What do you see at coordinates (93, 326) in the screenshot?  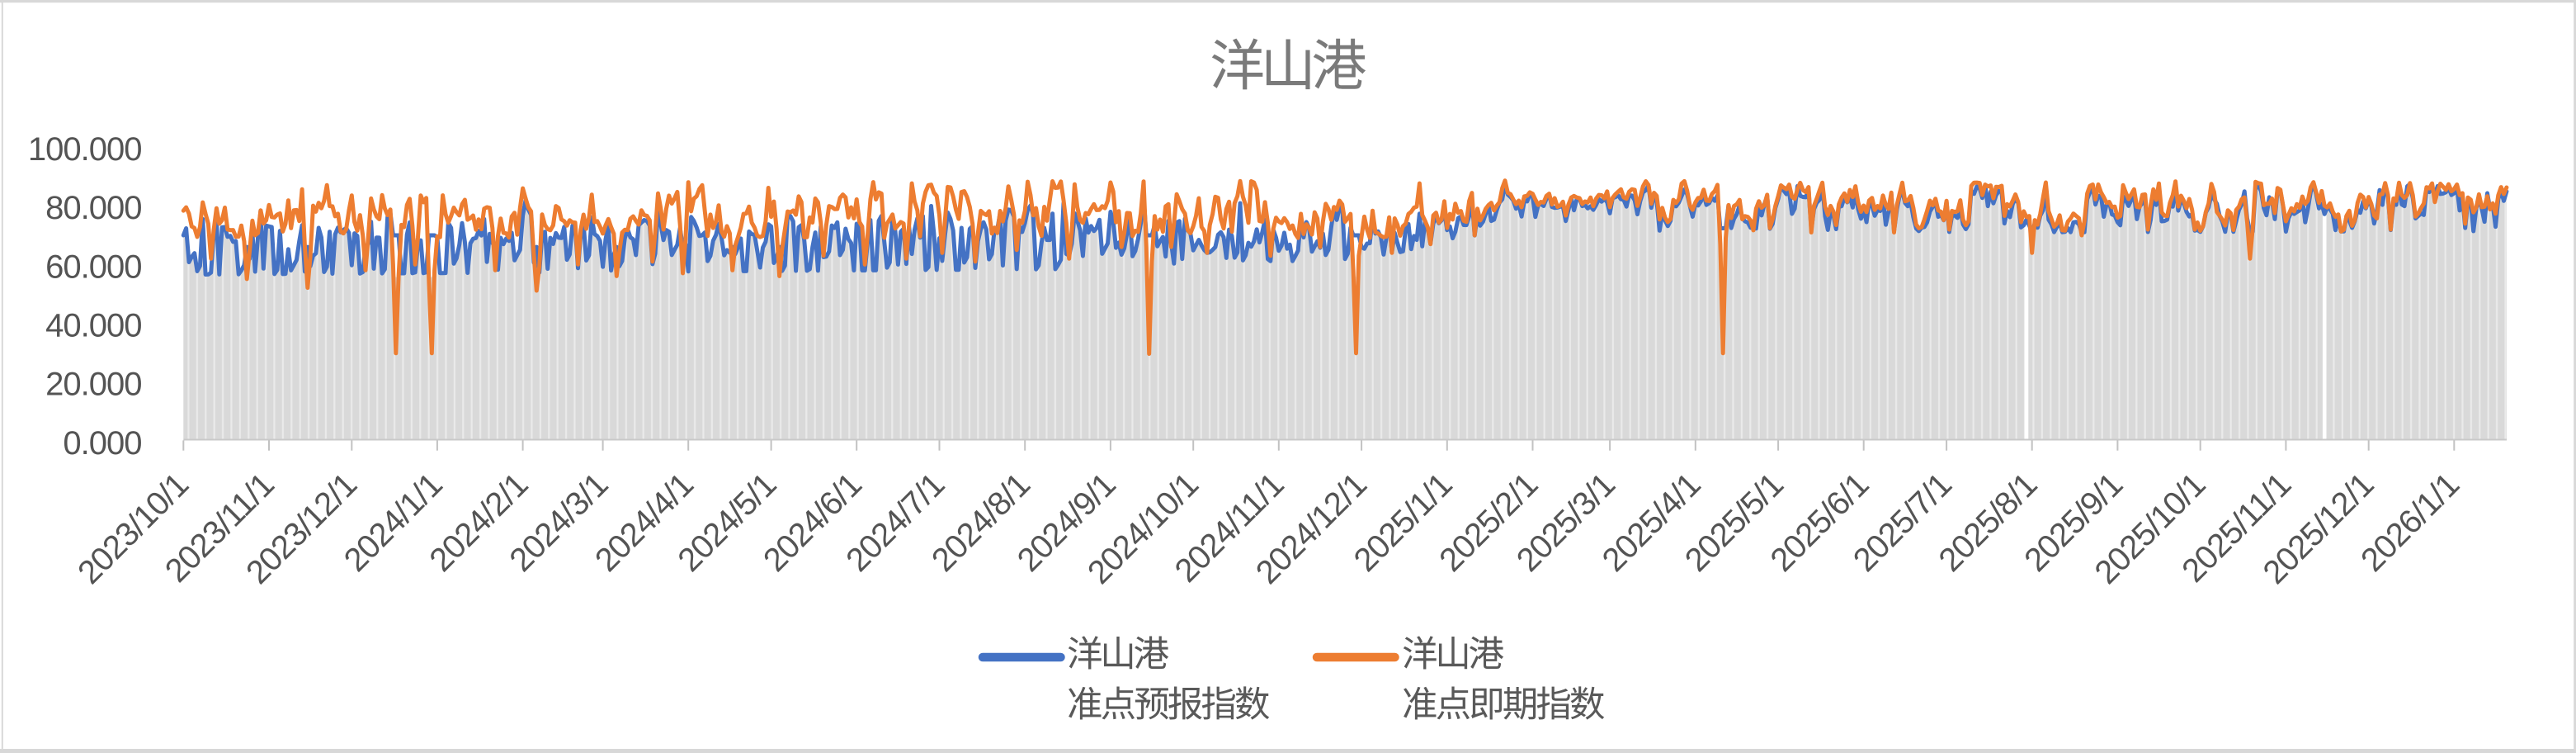 I see `svg-text: 40.000` at bounding box center [93, 326].